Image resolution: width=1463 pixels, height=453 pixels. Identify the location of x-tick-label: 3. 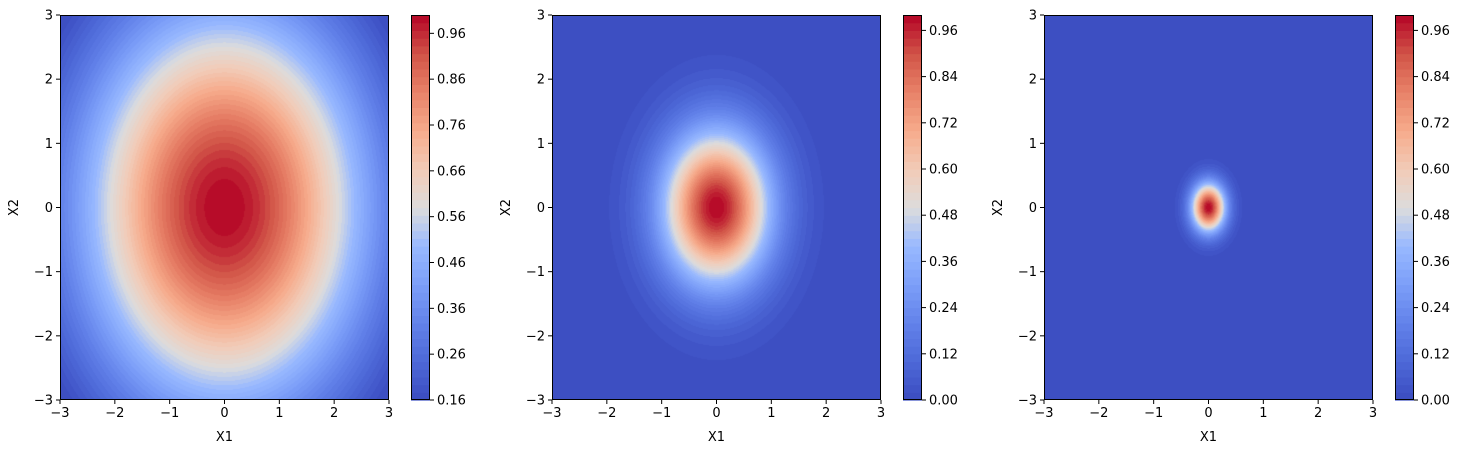
(1373, 413).